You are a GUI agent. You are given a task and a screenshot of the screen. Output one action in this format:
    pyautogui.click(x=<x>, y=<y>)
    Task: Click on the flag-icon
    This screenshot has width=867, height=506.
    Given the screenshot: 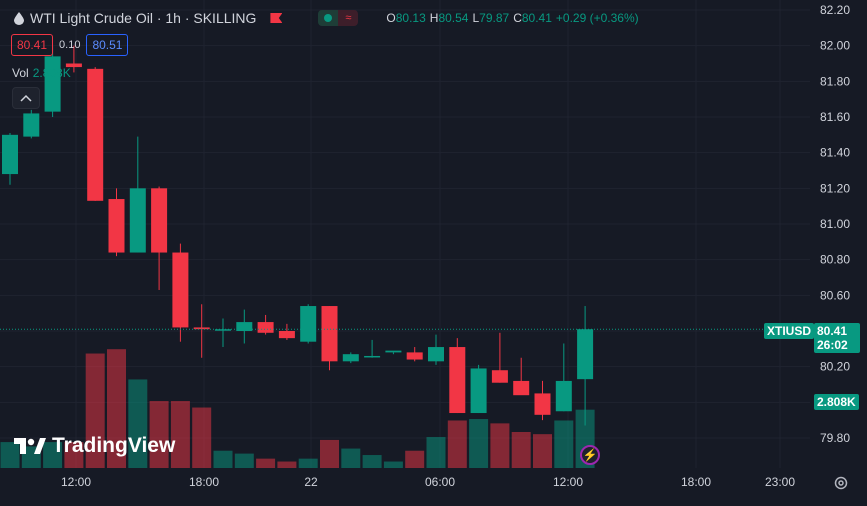 What is the action you would take?
    pyautogui.click(x=276, y=18)
    